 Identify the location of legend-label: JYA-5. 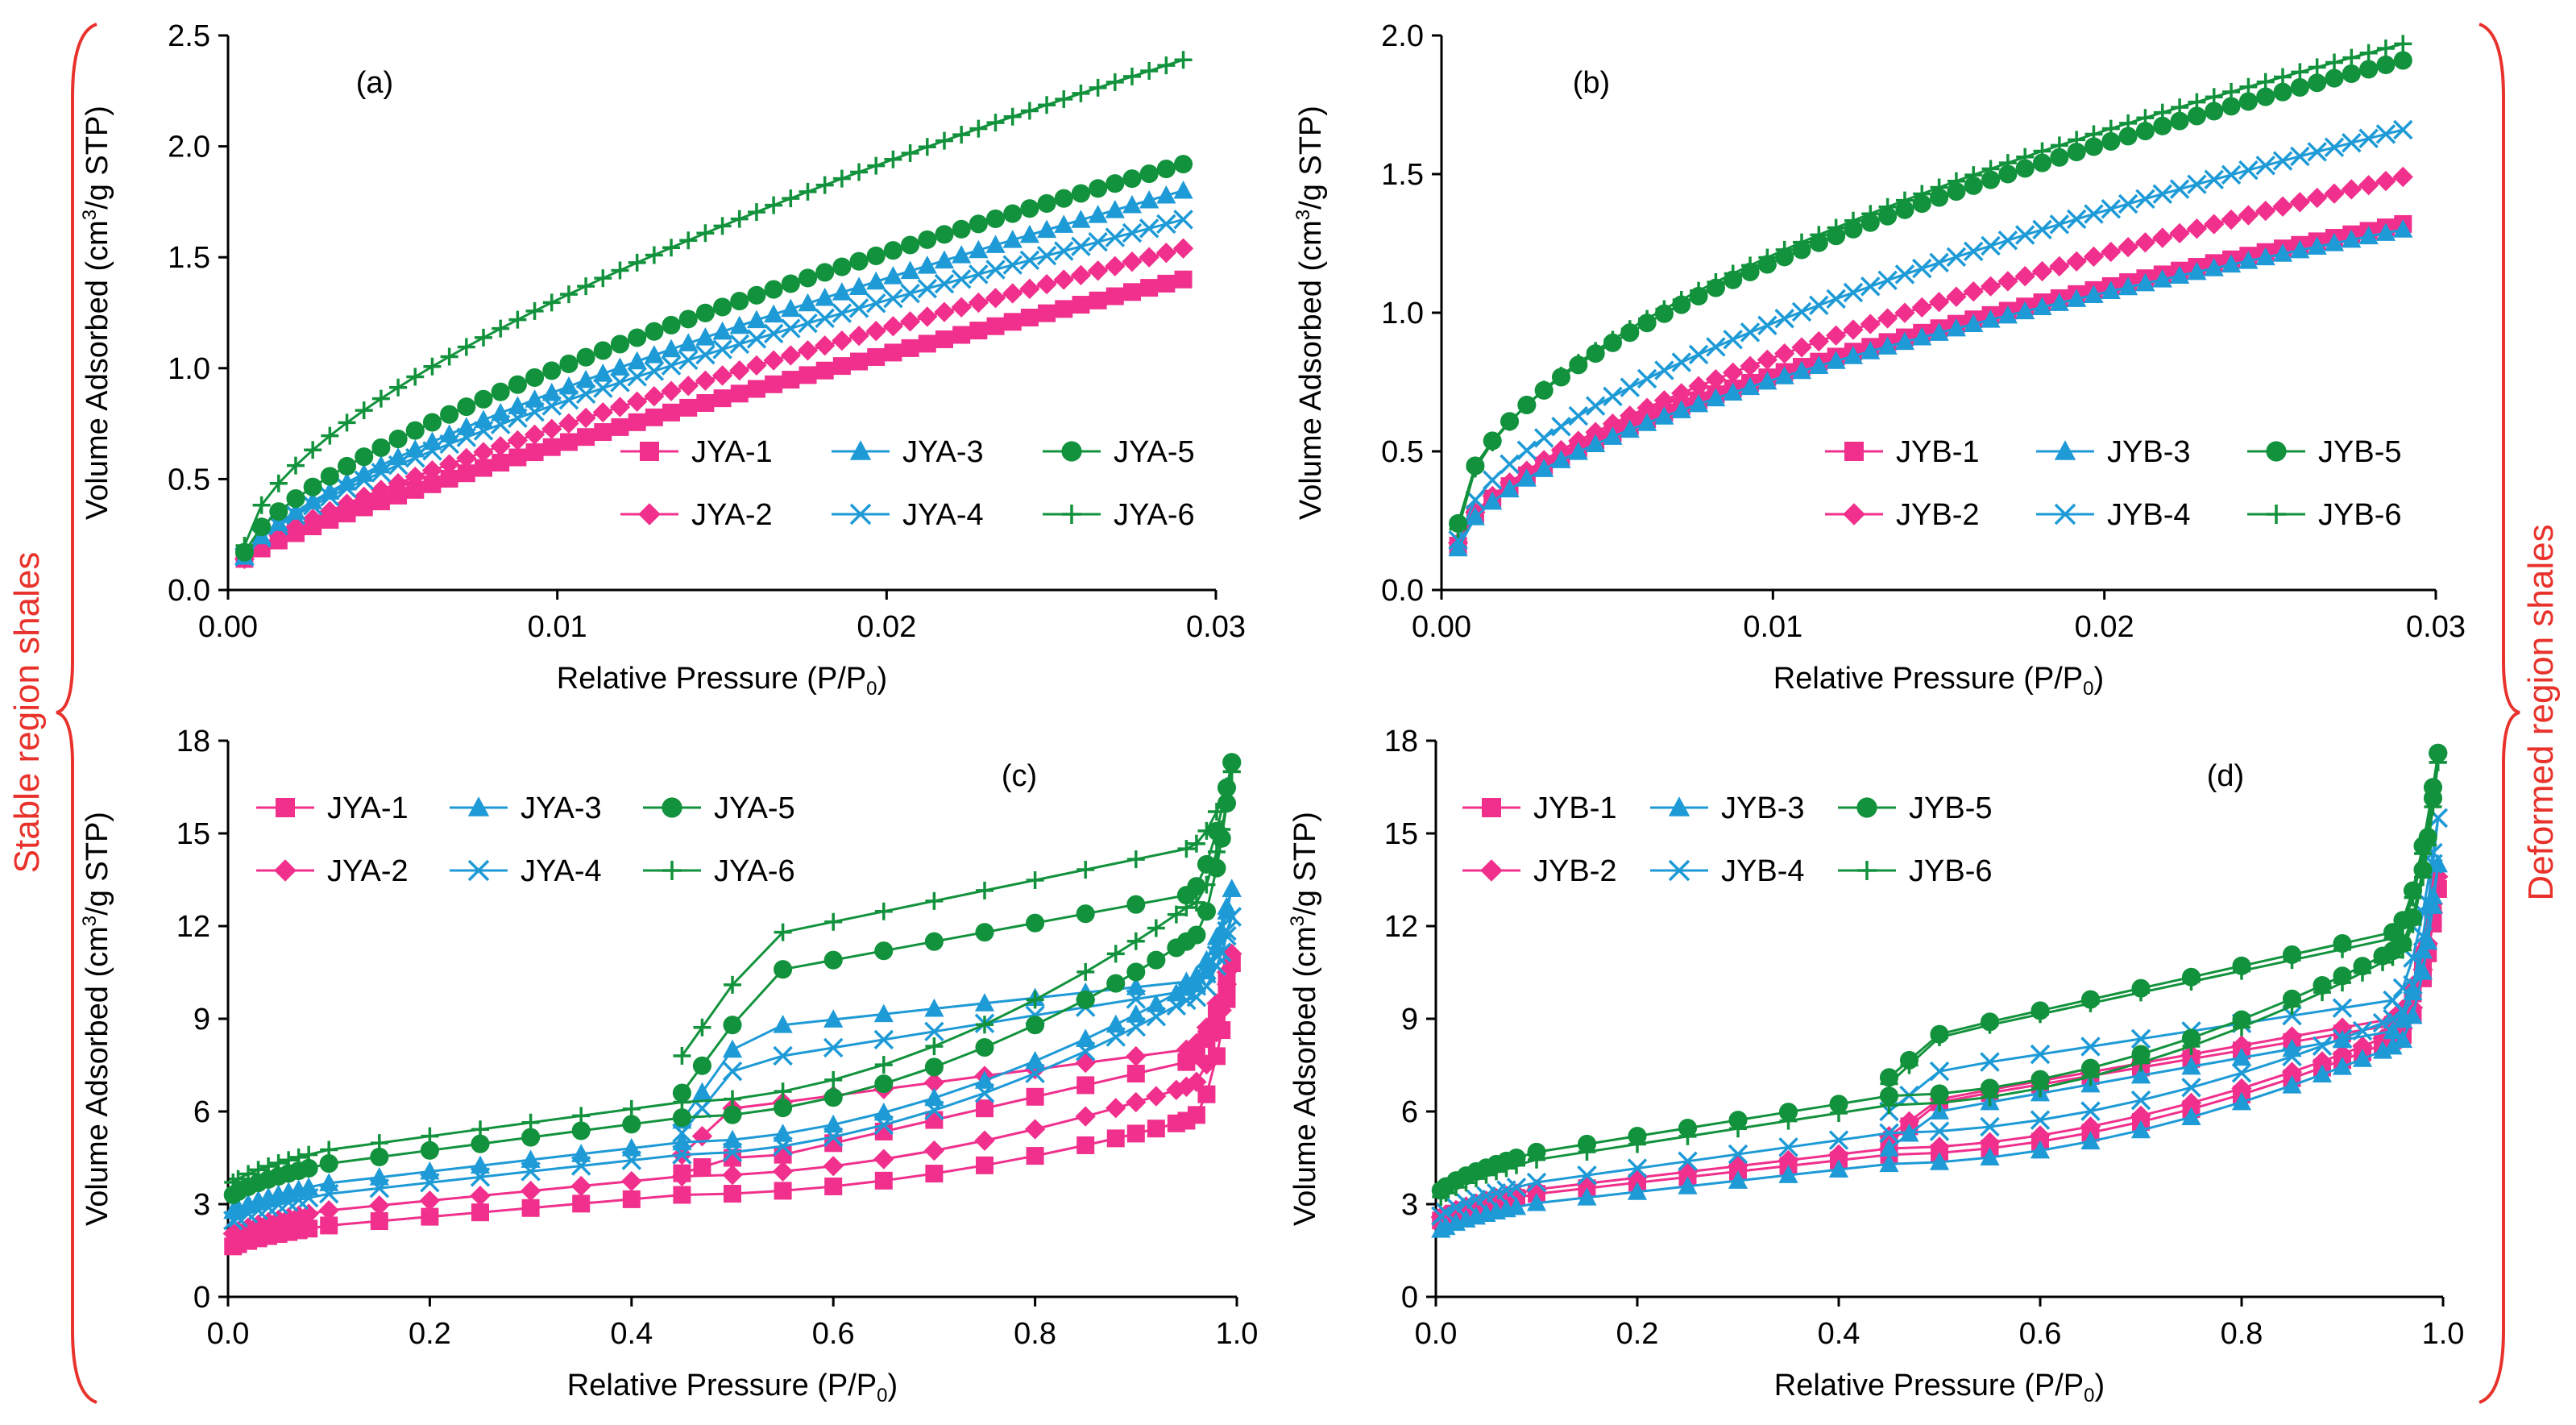
(1154, 452).